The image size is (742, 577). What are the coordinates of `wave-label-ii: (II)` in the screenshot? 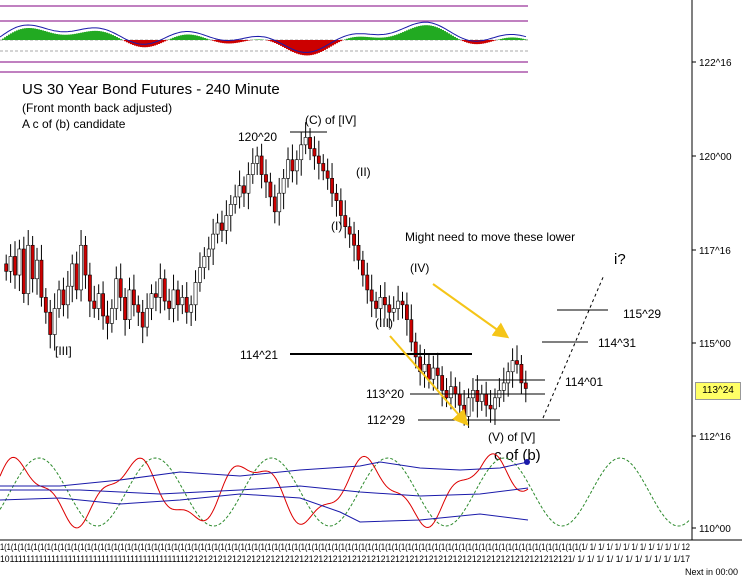 It's located at (363, 172).